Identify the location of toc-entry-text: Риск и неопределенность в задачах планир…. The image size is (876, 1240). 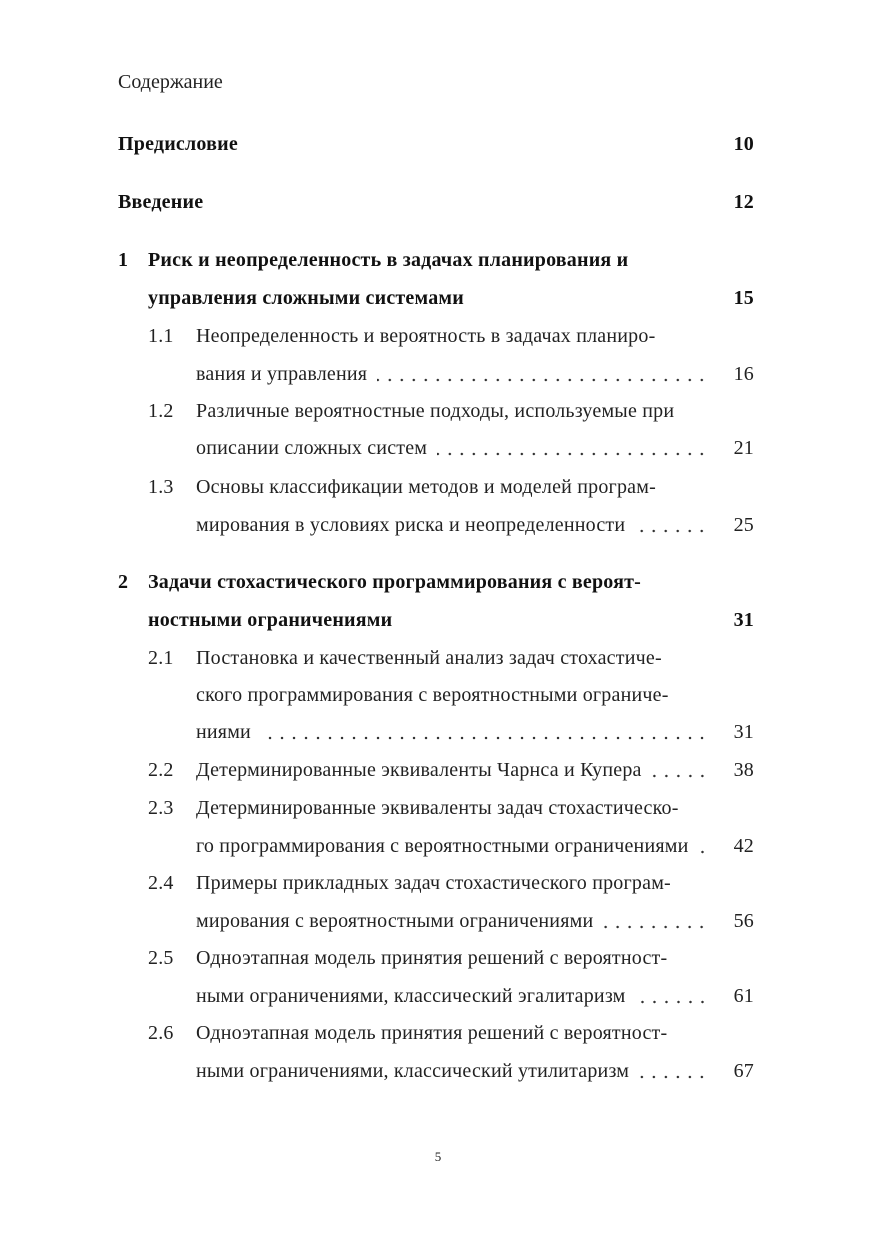
(388, 260).